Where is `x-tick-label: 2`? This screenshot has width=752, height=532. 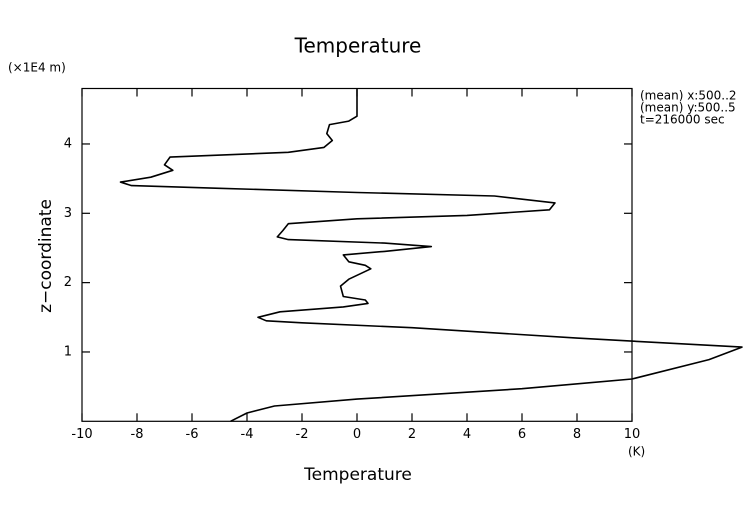 x-tick-label: 2 is located at coordinates (412, 434).